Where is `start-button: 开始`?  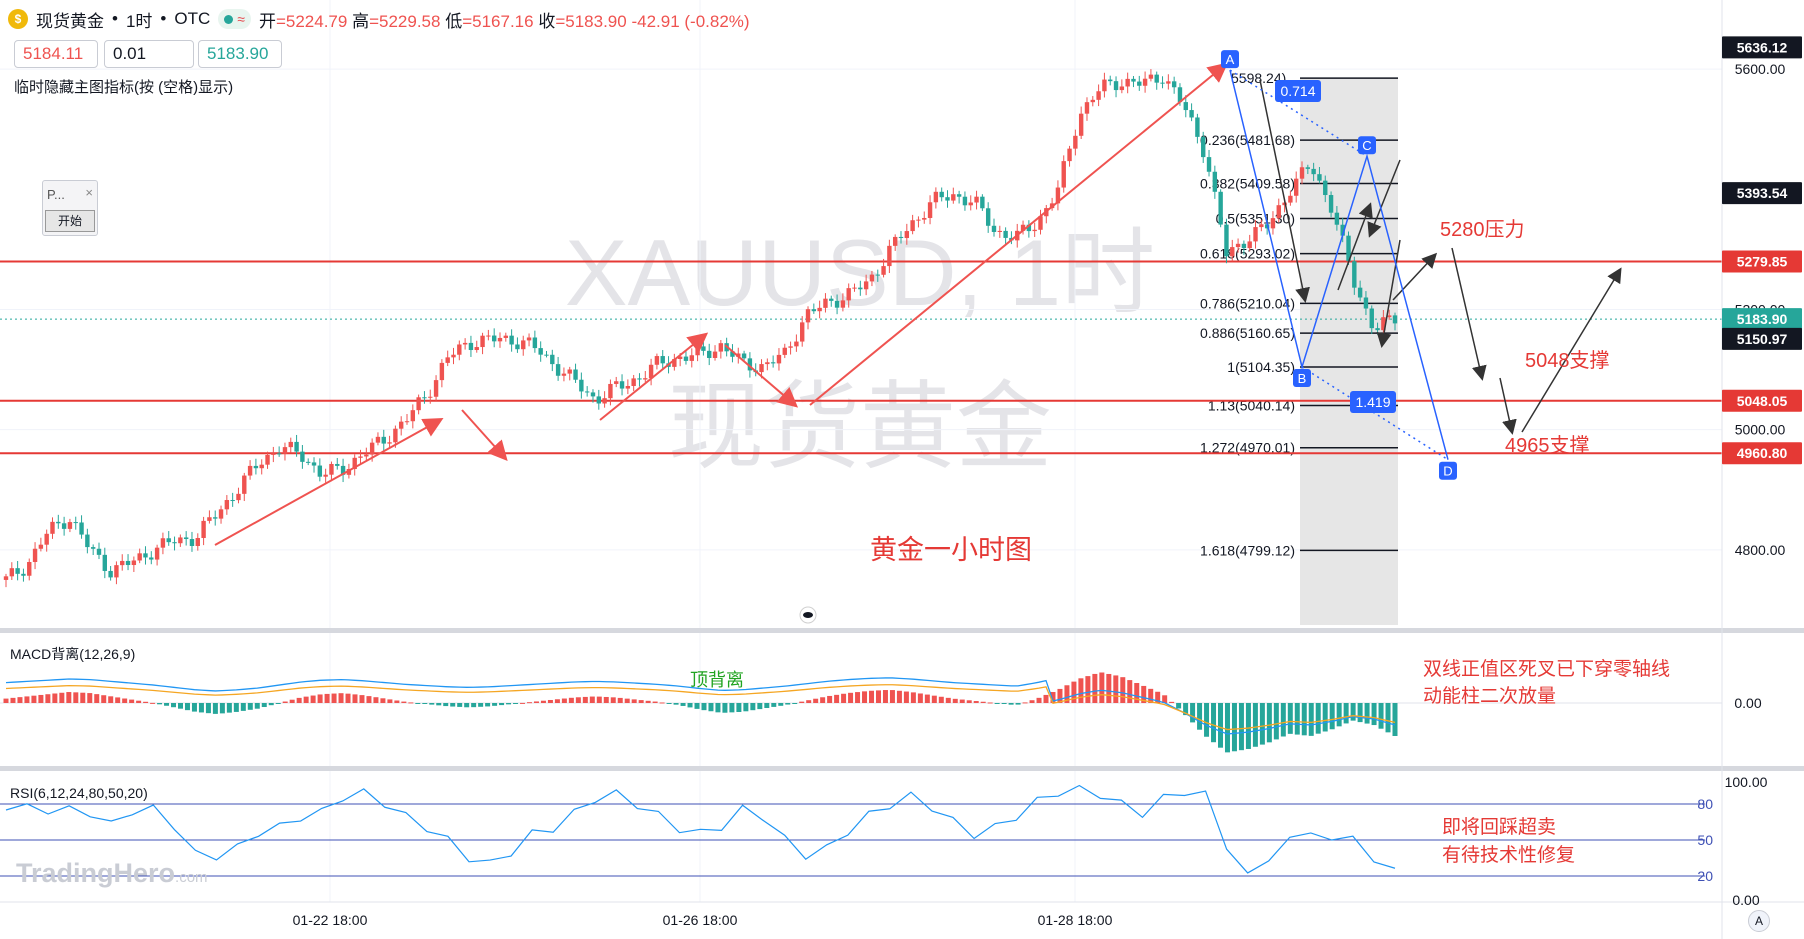 start-button: 开始 is located at coordinates (70, 221).